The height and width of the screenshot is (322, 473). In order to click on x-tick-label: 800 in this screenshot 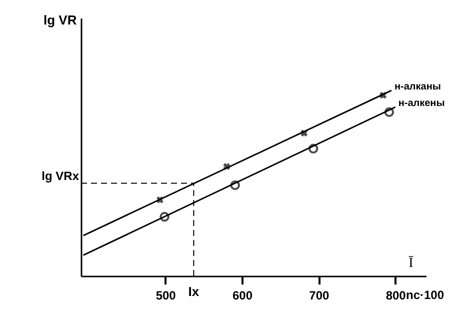, I will do `click(396, 295)`.